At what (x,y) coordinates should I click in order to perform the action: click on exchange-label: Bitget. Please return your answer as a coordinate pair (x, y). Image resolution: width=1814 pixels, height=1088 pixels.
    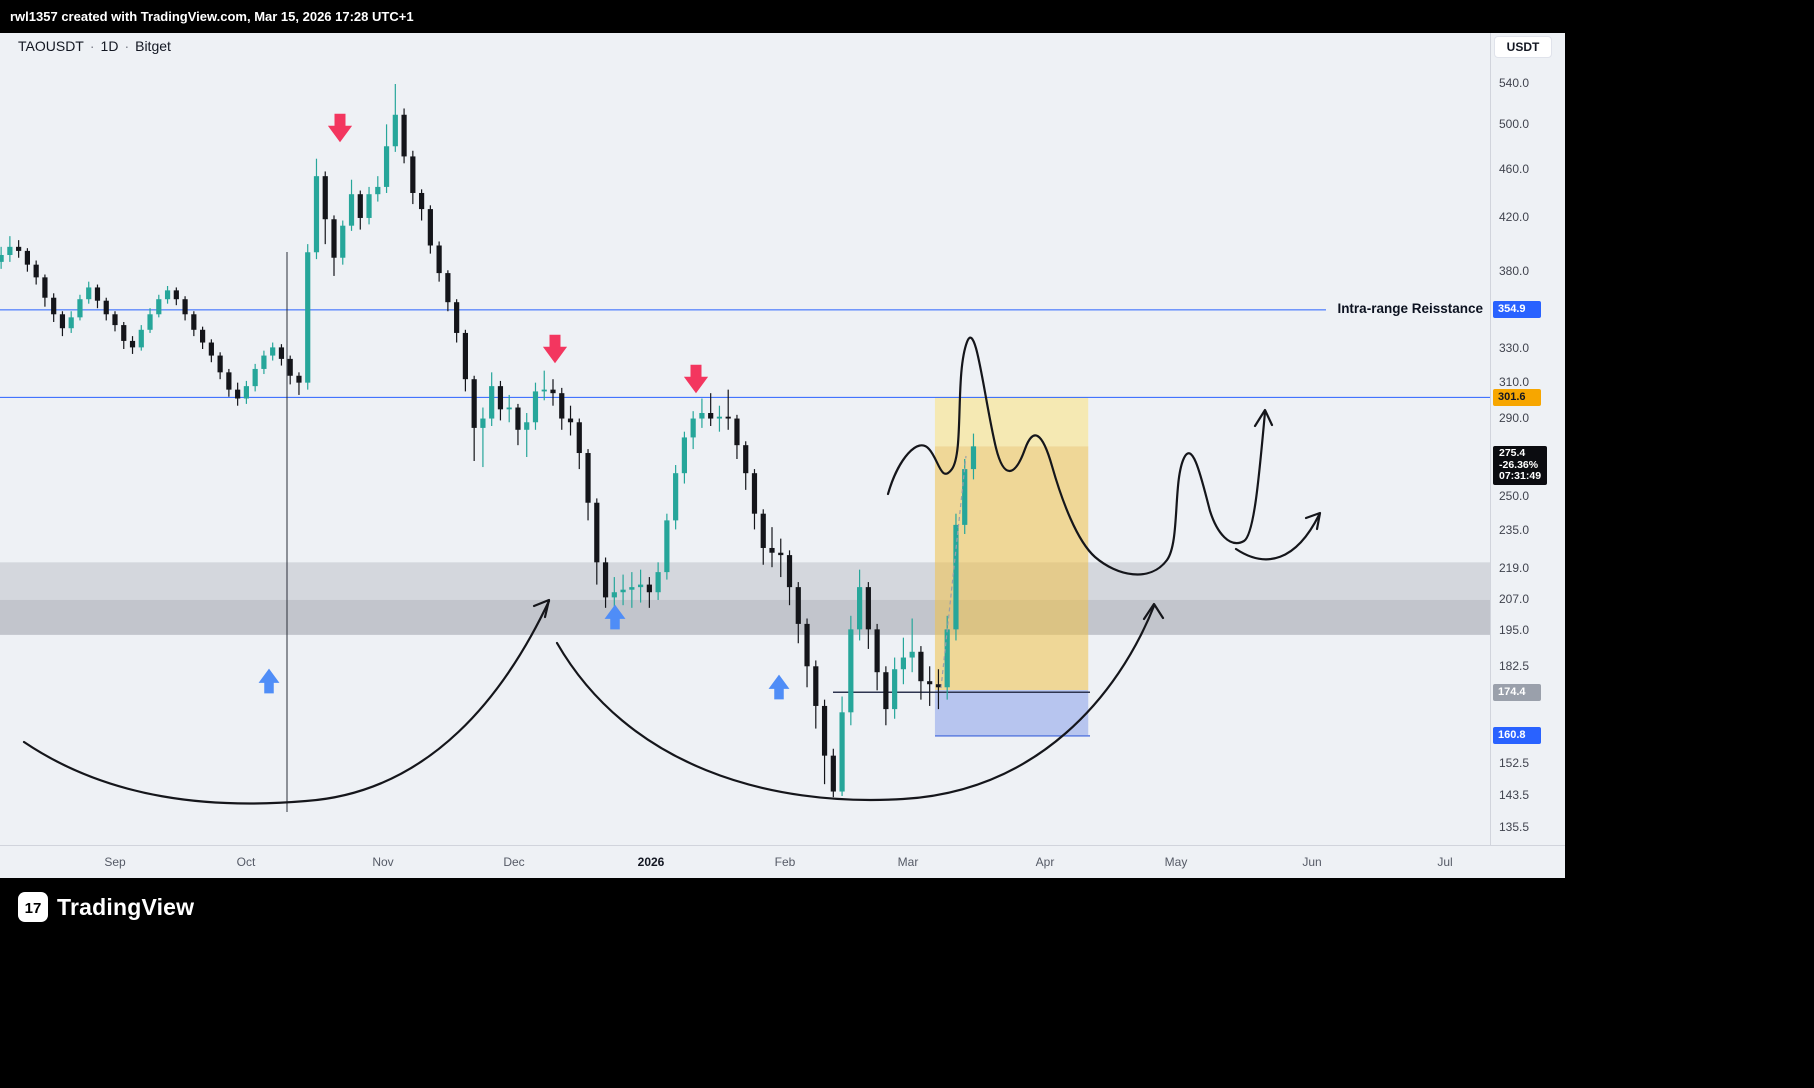
    Looking at the image, I should click on (153, 46).